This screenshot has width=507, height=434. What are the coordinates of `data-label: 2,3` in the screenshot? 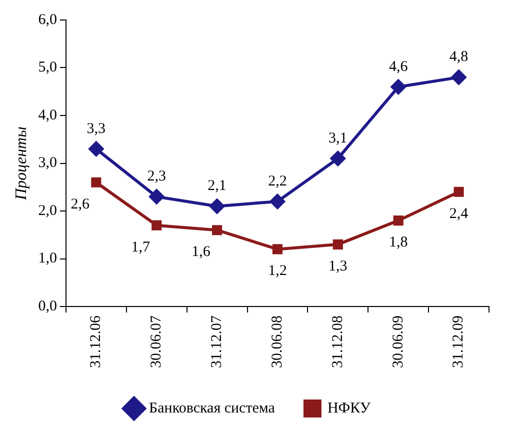 It's located at (156, 176).